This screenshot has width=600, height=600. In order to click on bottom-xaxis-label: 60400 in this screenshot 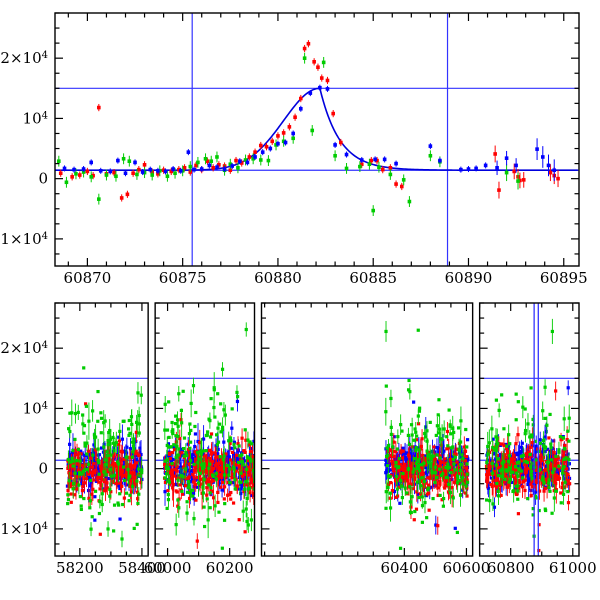, I will do `click(404, 568)`.